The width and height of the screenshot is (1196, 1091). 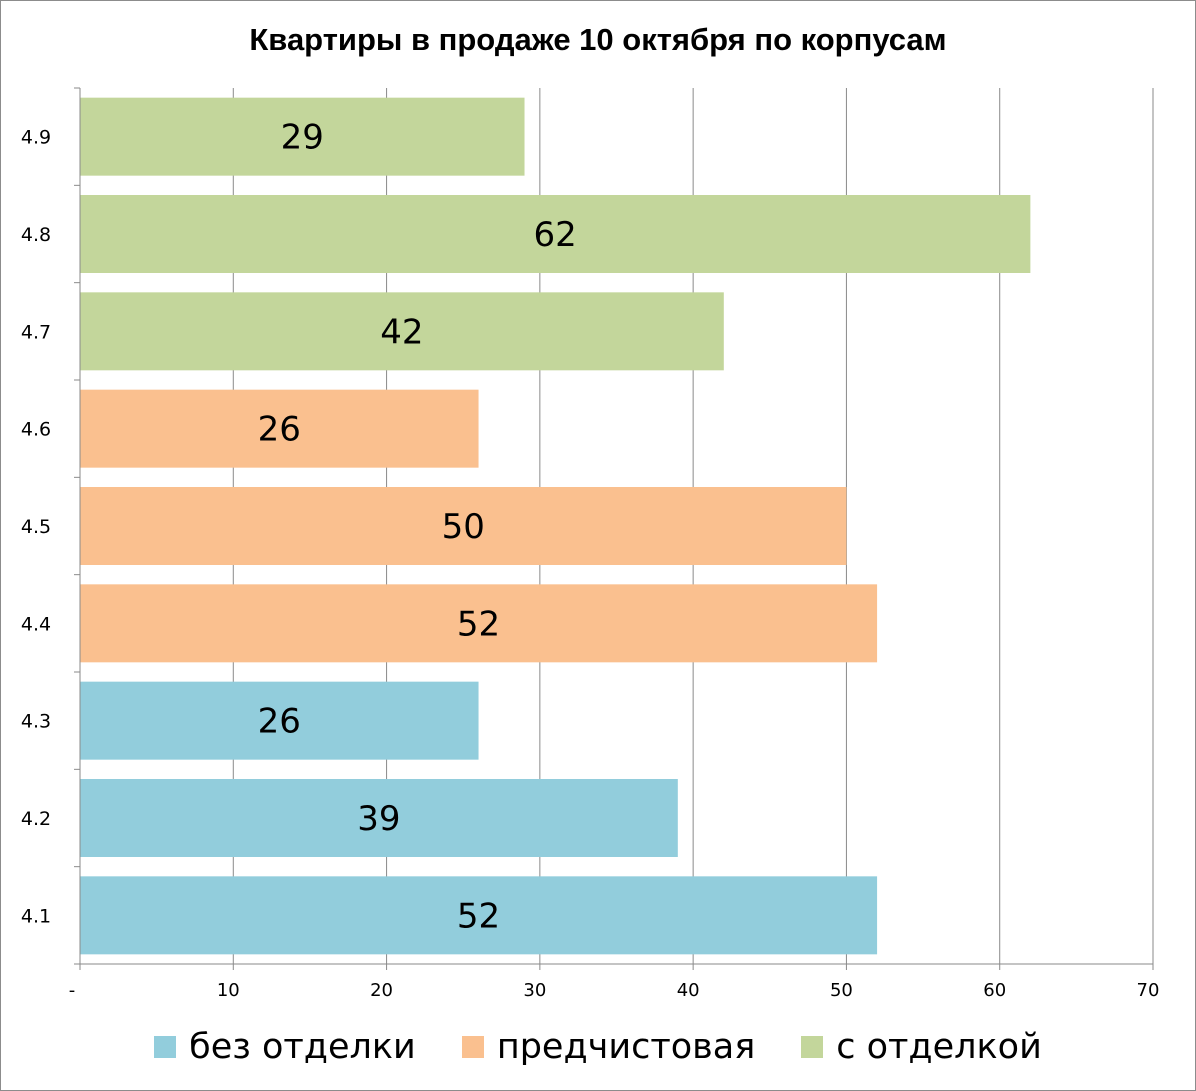 I want to click on bar-4.7, so click(x=402, y=331).